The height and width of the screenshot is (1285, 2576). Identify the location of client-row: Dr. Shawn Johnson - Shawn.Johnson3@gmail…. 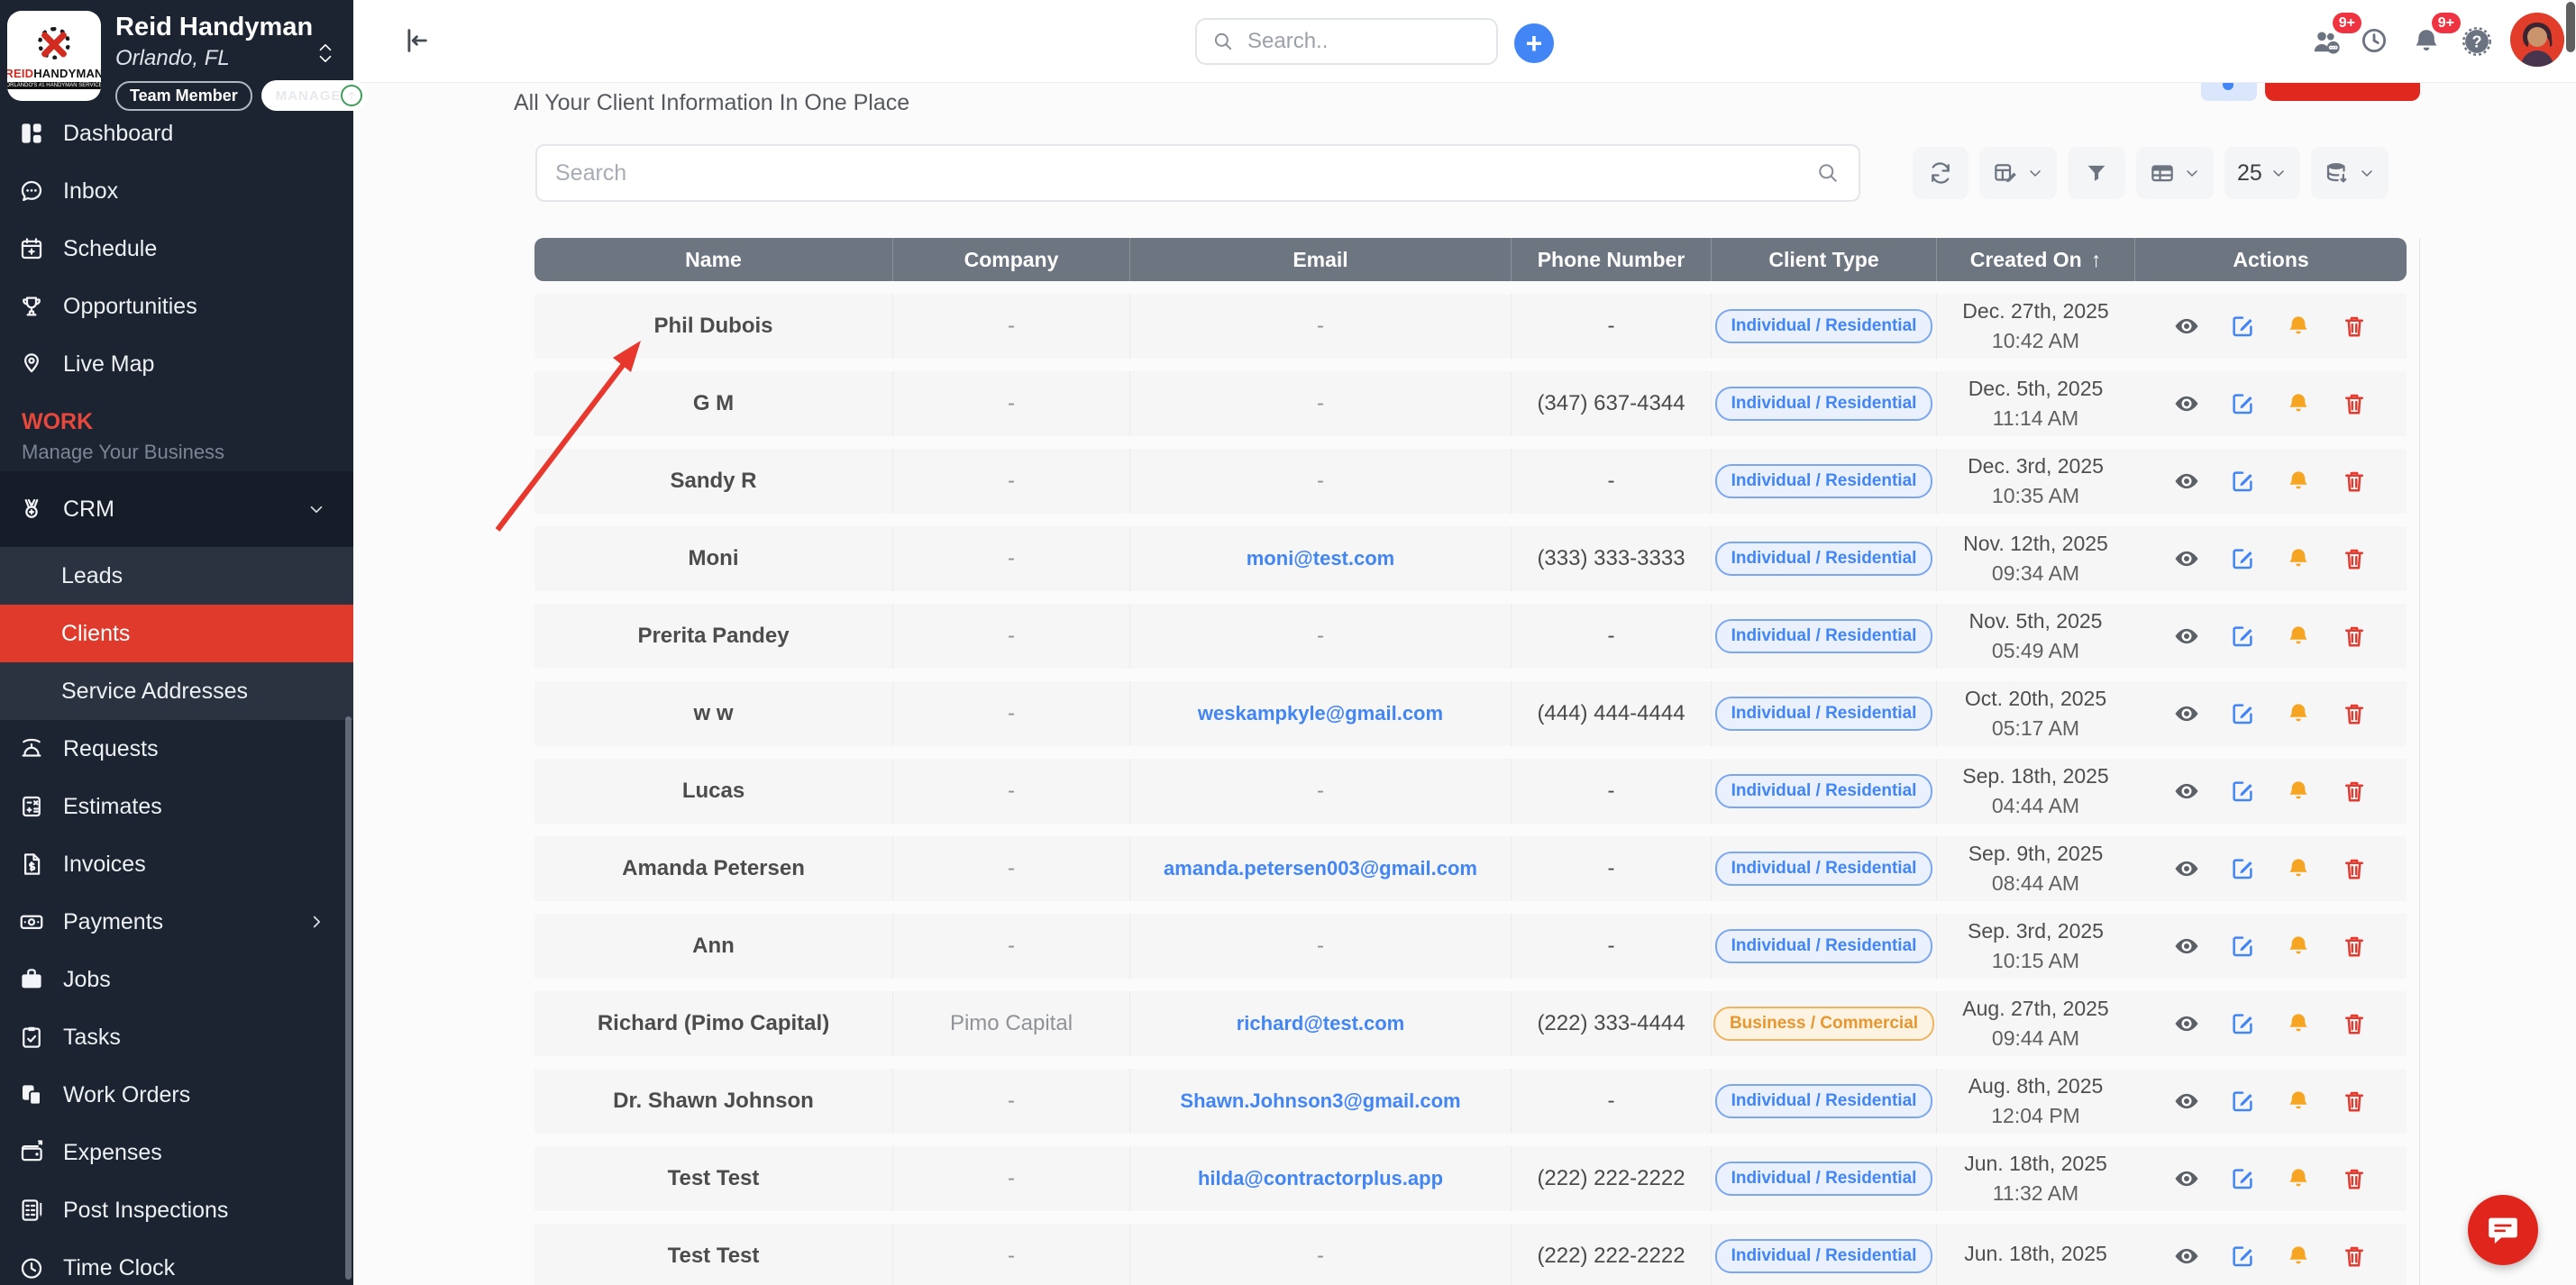
(1470, 1101).